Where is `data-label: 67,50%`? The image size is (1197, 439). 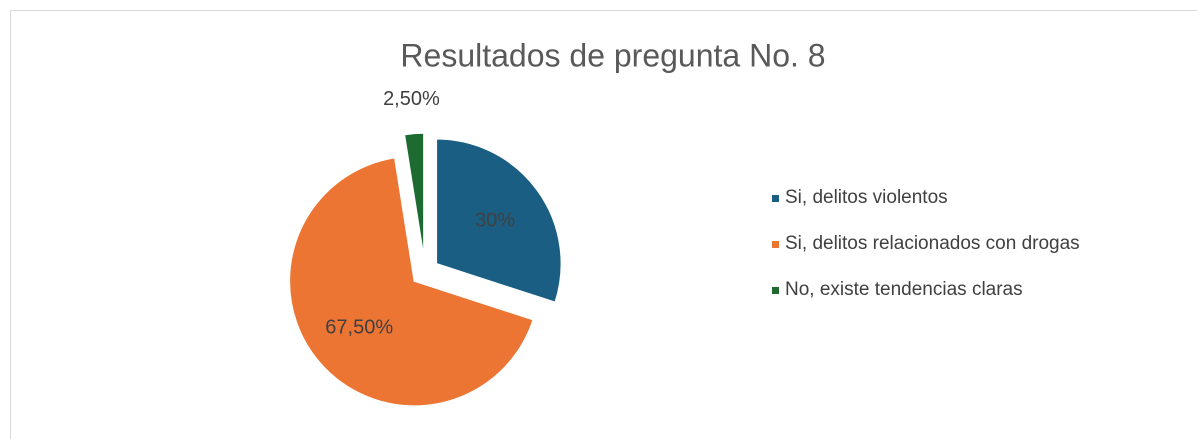 data-label: 67,50% is located at coordinates (359, 327).